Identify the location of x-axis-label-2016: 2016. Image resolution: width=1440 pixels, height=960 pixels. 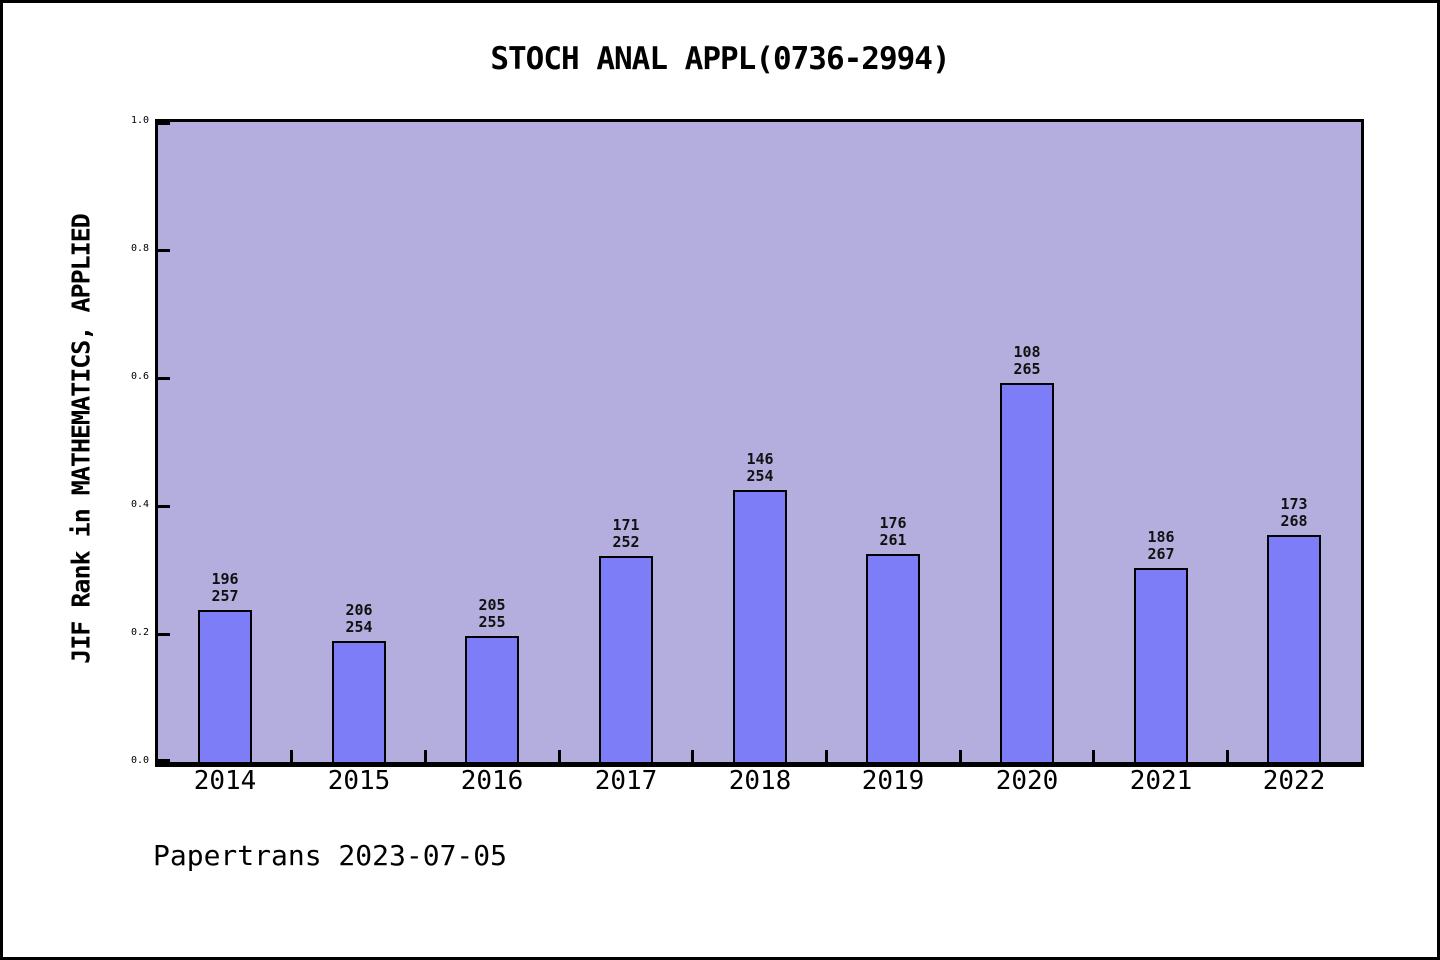
(492, 781).